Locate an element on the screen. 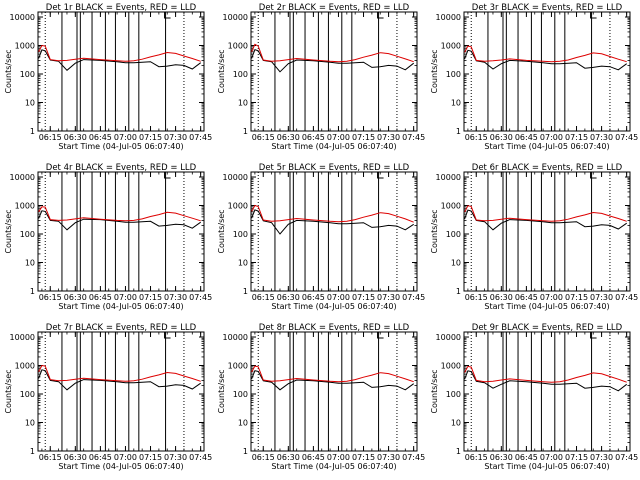 The height and width of the screenshot is (480, 640). panel-title: Det 8r BLACK = Events, RED = LLD is located at coordinates (334, 328).